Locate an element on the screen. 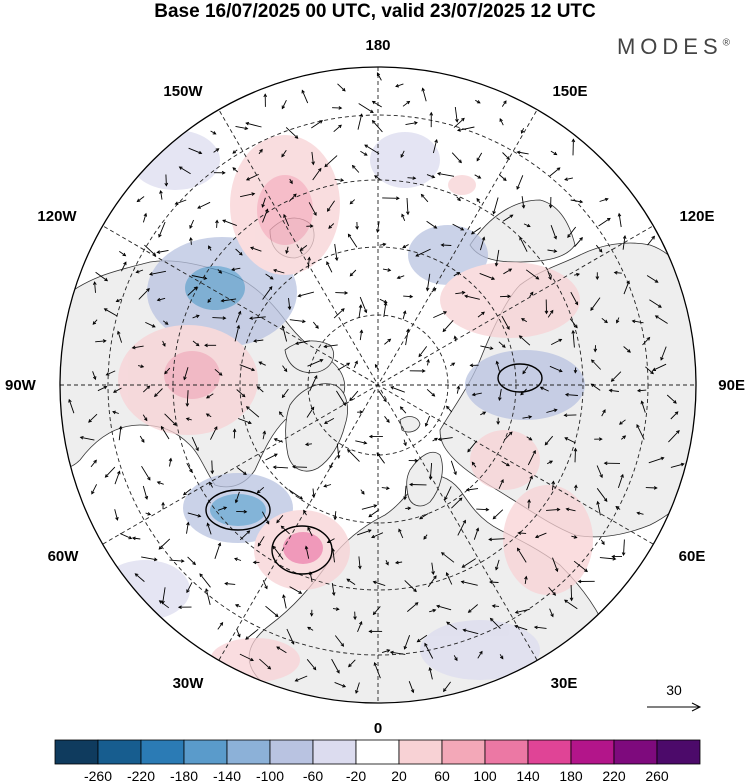 This screenshot has width=750, height=783. colorbar-tick-label: 100 is located at coordinates (485, 775).